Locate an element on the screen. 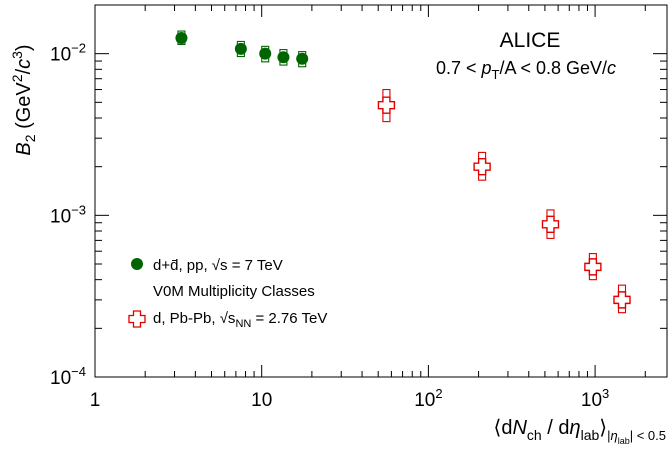 Image resolution: width=668 pixels, height=451 pixels. x-tick-label: 1 is located at coordinates (95, 400).